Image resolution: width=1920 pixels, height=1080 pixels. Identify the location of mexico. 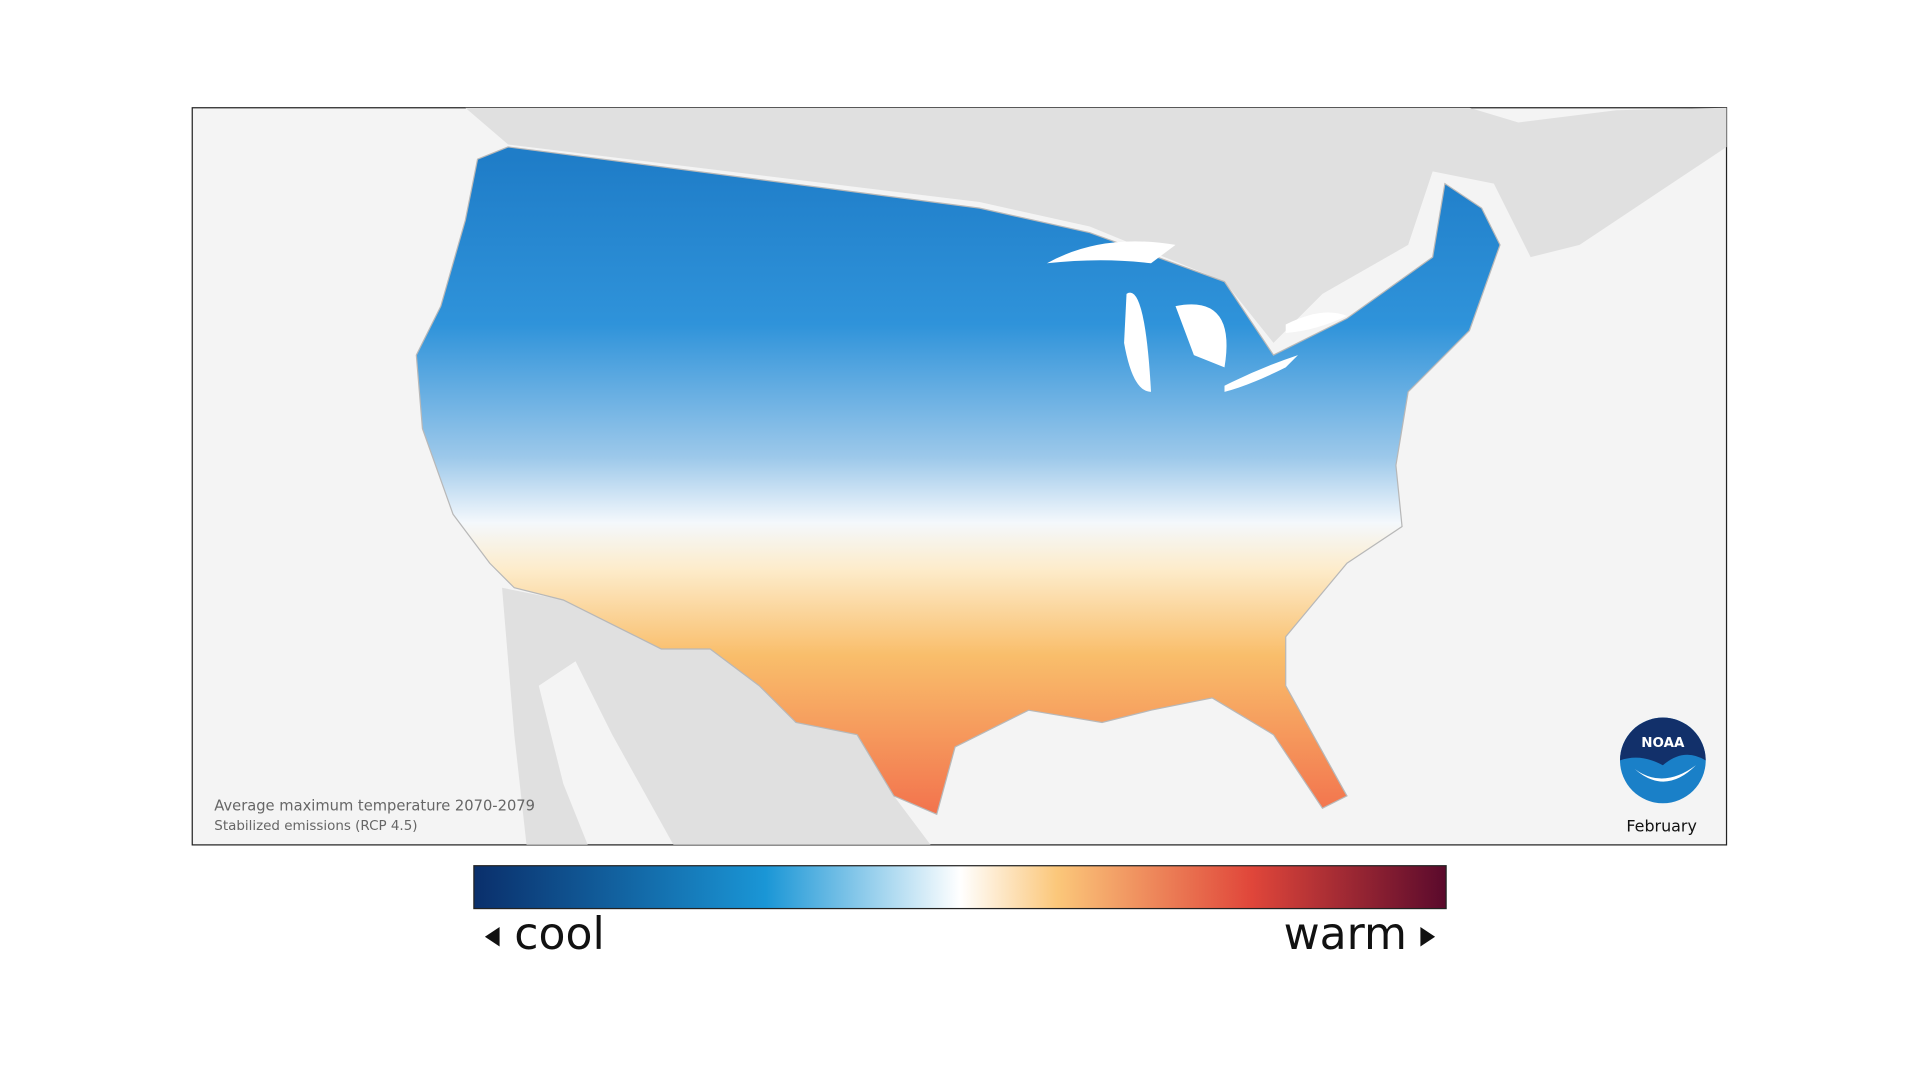
(716, 716).